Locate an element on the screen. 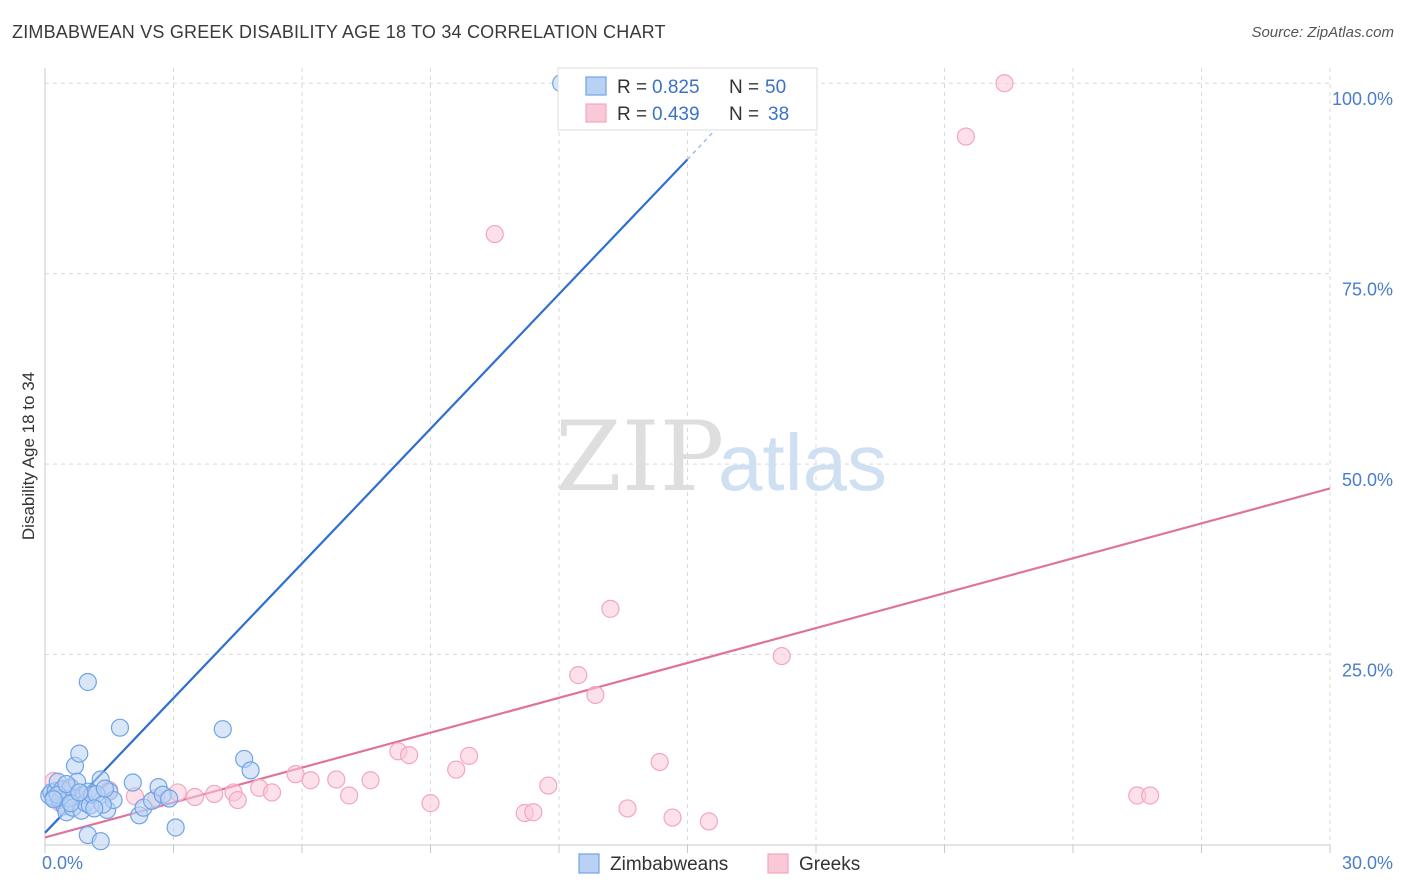 The width and height of the screenshot is (1406, 892). bottom-legend-swatch-zimbabweans is located at coordinates (589, 863).